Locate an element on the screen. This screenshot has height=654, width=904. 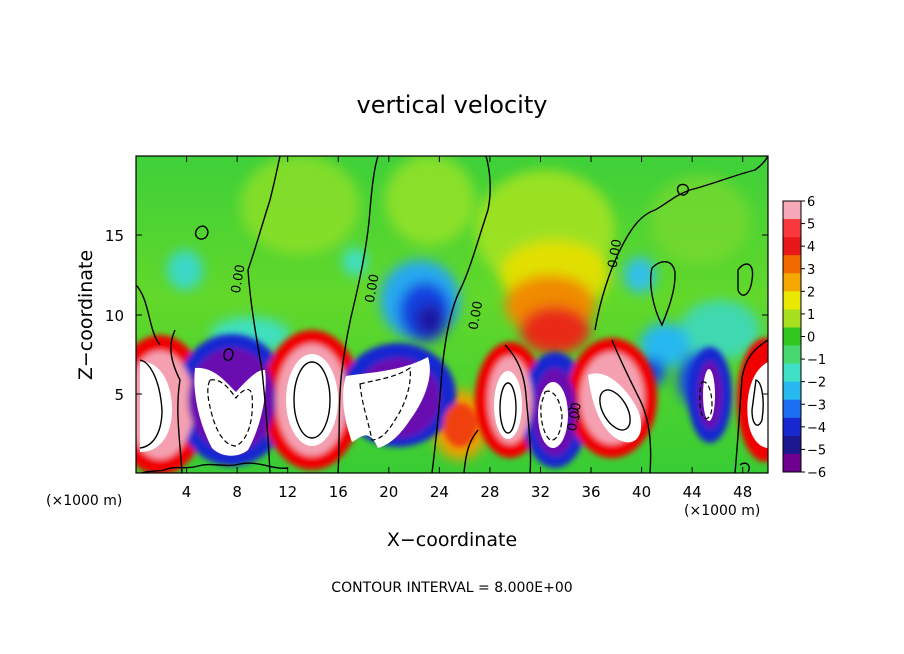
colorbar-label: 5 is located at coordinates (811, 225).